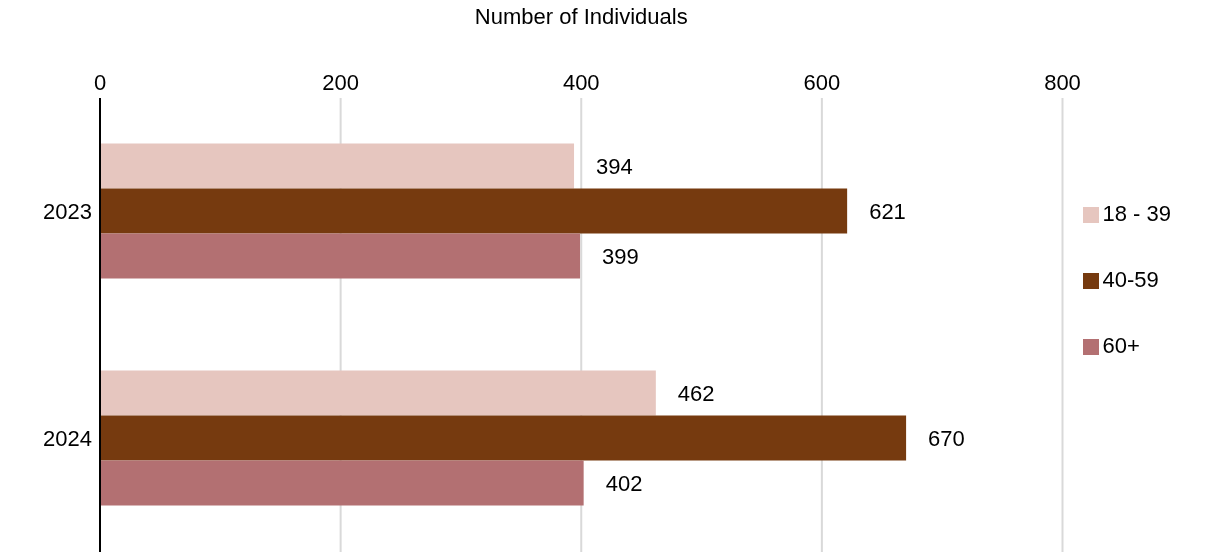 The image size is (1219, 552). I want to click on x-tick-label: 400, so click(581, 82).